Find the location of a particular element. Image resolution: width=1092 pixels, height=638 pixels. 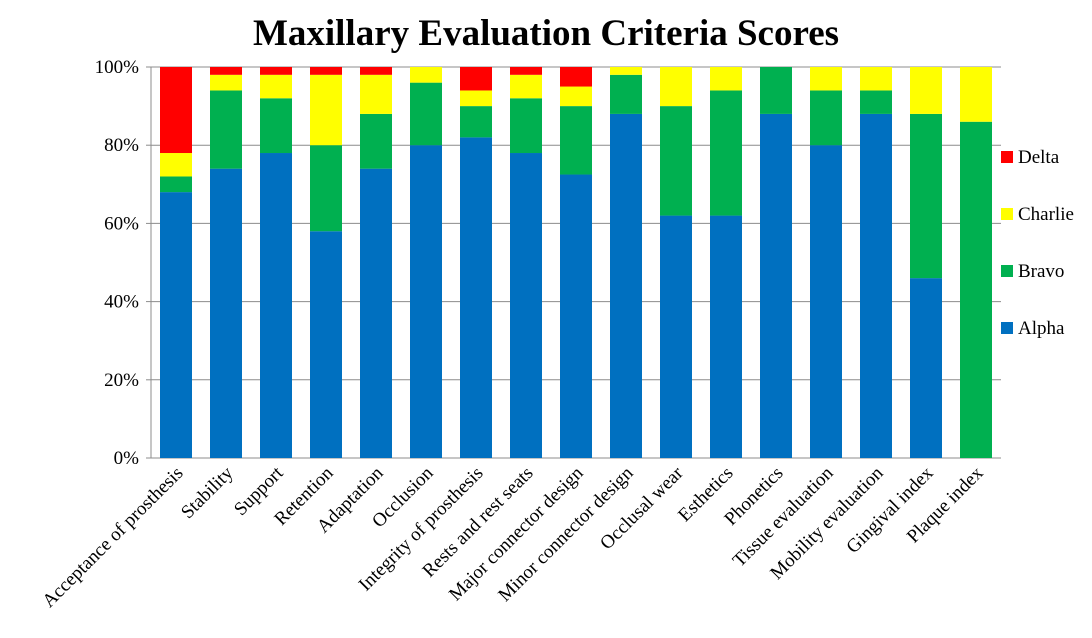

legend-label: Alpha is located at coordinates (1041, 328).